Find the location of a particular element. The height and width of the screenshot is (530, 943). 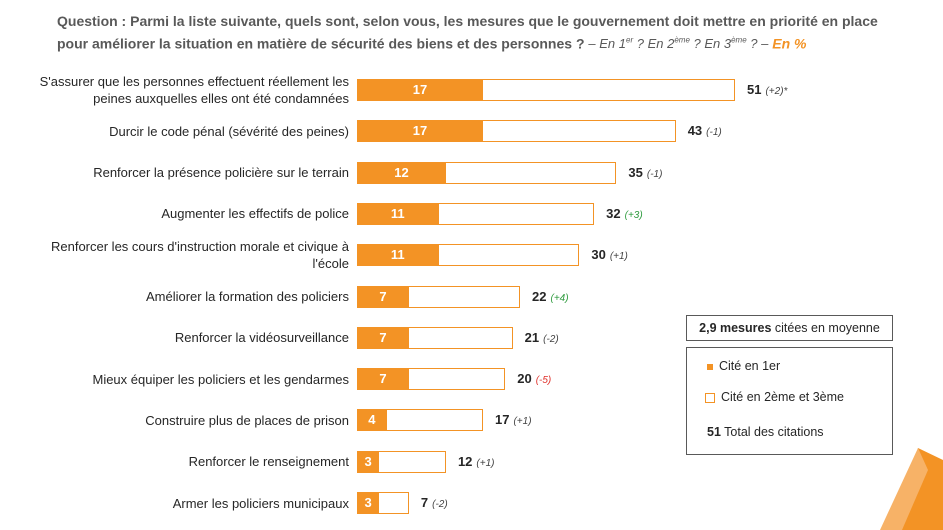

total-label: 32 (+3) is located at coordinates (624, 215).